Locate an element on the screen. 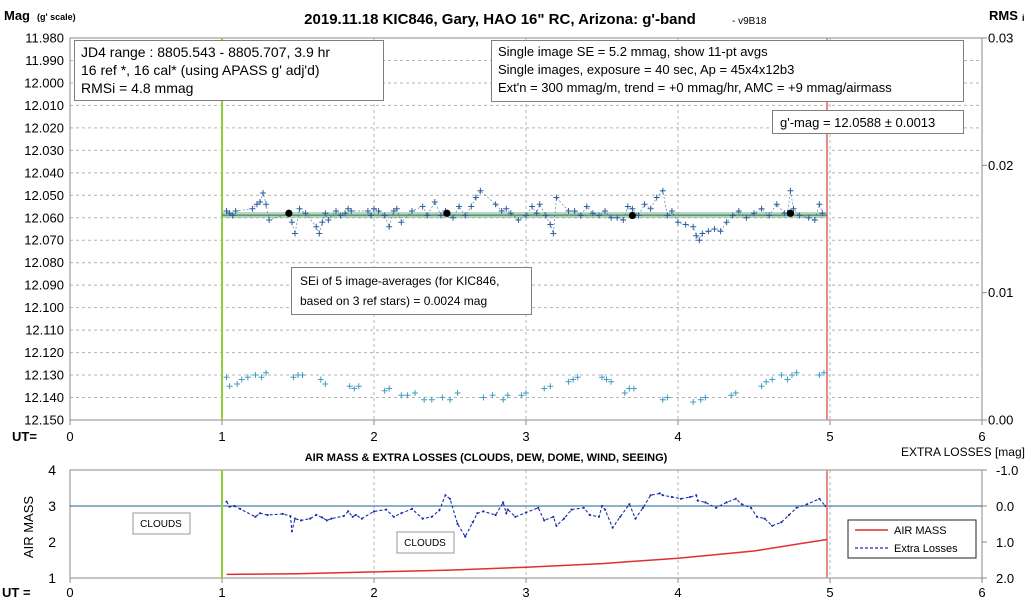 The height and width of the screenshot is (605, 1035). top-x-tick-label: 2 is located at coordinates (373, 436).